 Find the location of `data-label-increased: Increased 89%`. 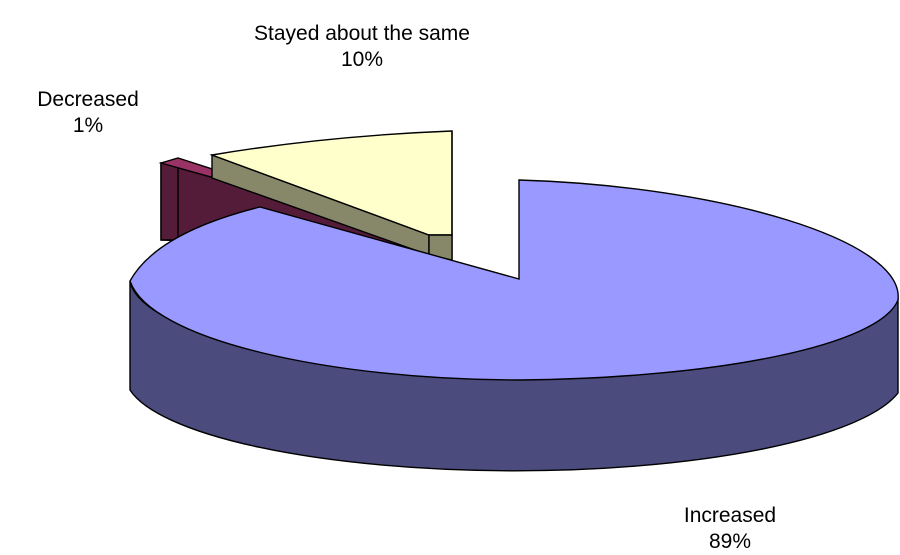

data-label-increased: Increased 89% is located at coordinates (730, 529).